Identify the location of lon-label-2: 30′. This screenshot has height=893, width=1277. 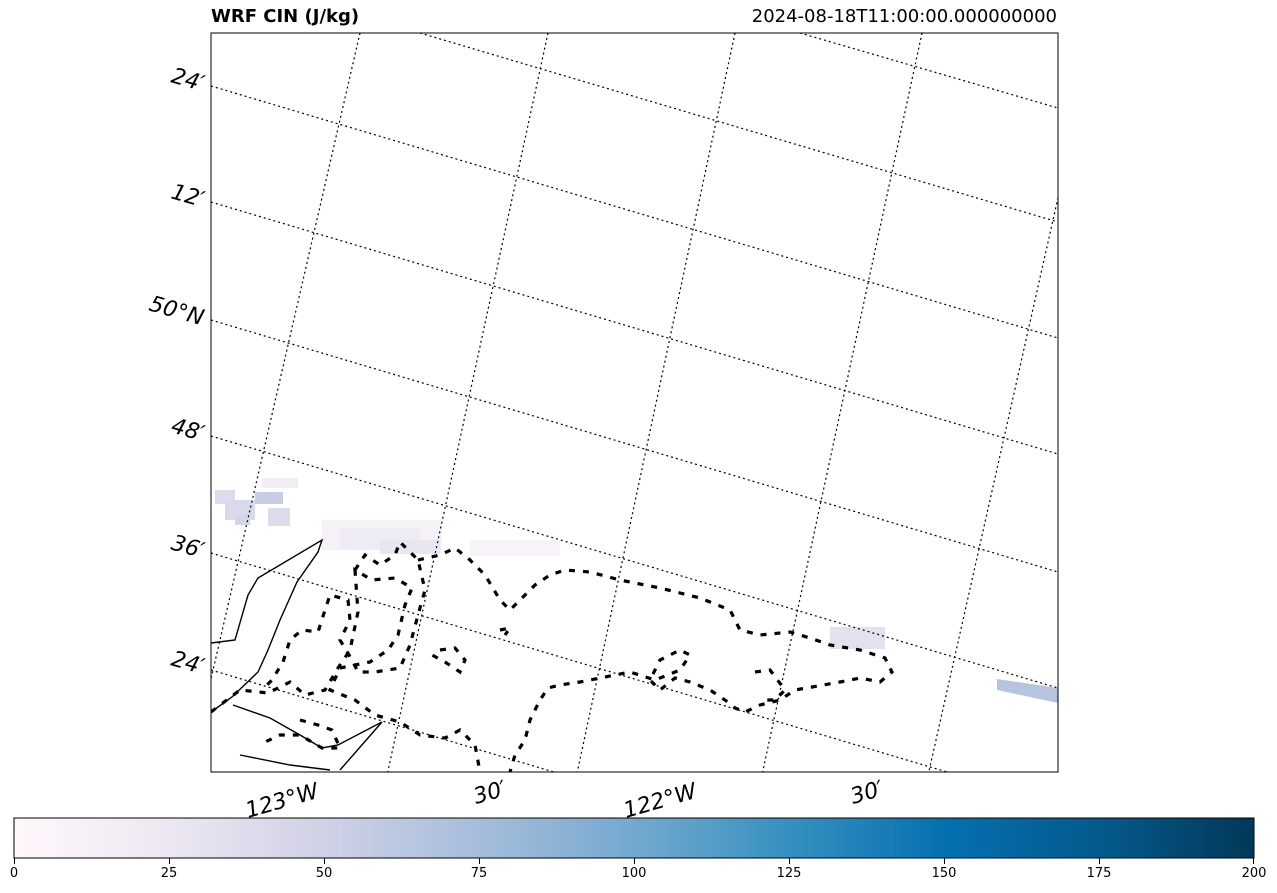
(490, 793).